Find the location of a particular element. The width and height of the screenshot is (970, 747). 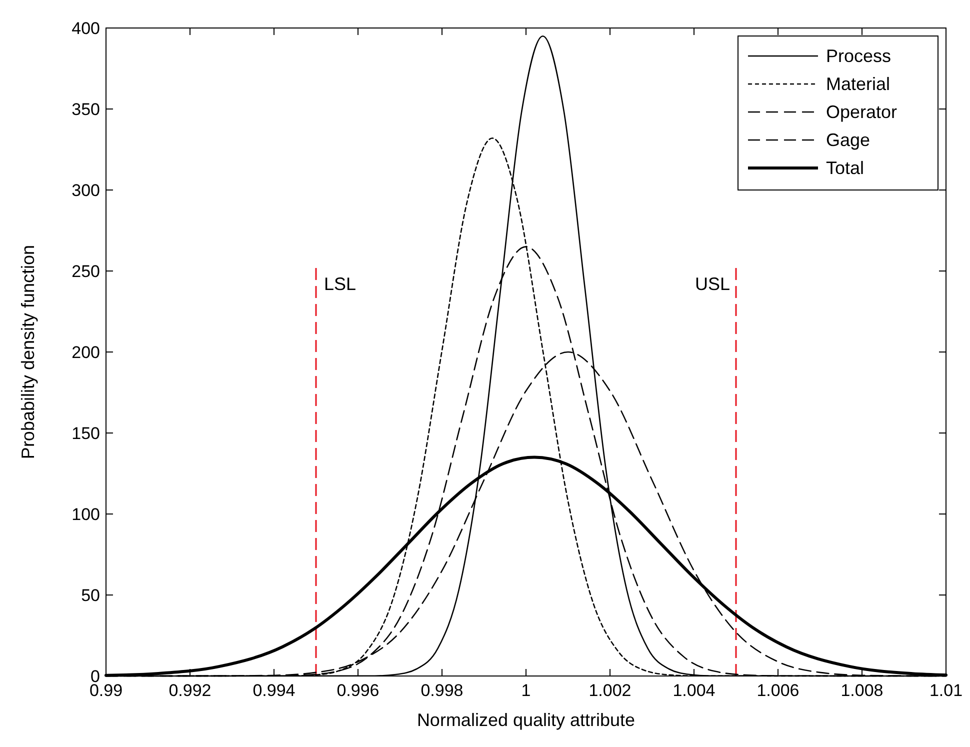

x-tick-label: 1.002 is located at coordinates (610, 690).